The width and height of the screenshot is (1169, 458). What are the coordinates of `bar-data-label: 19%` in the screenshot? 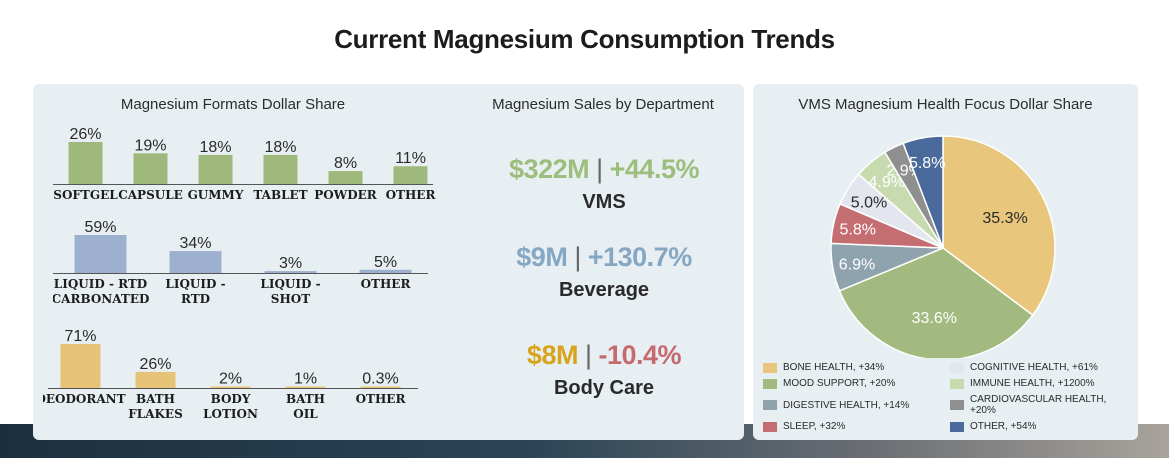 It's located at (150, 145).